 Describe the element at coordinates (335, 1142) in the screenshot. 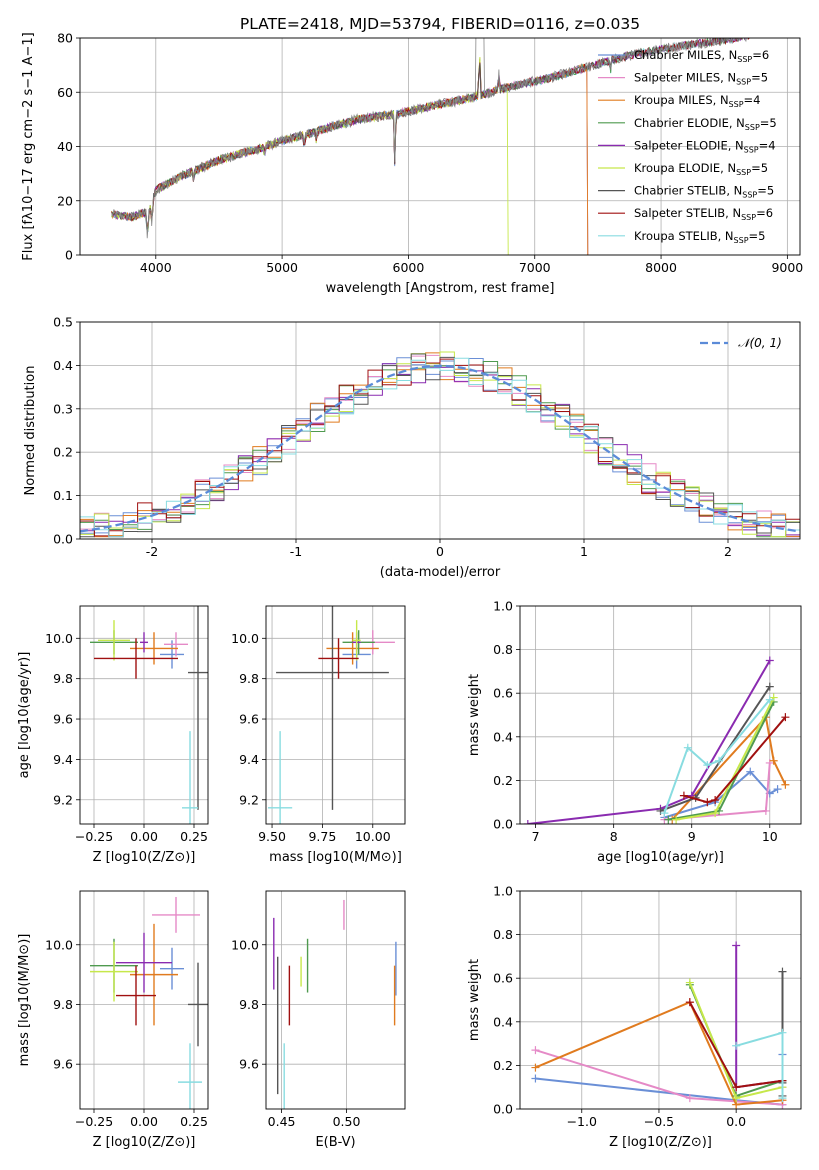

I see `x-axis-label: E(B-V)` at that location.